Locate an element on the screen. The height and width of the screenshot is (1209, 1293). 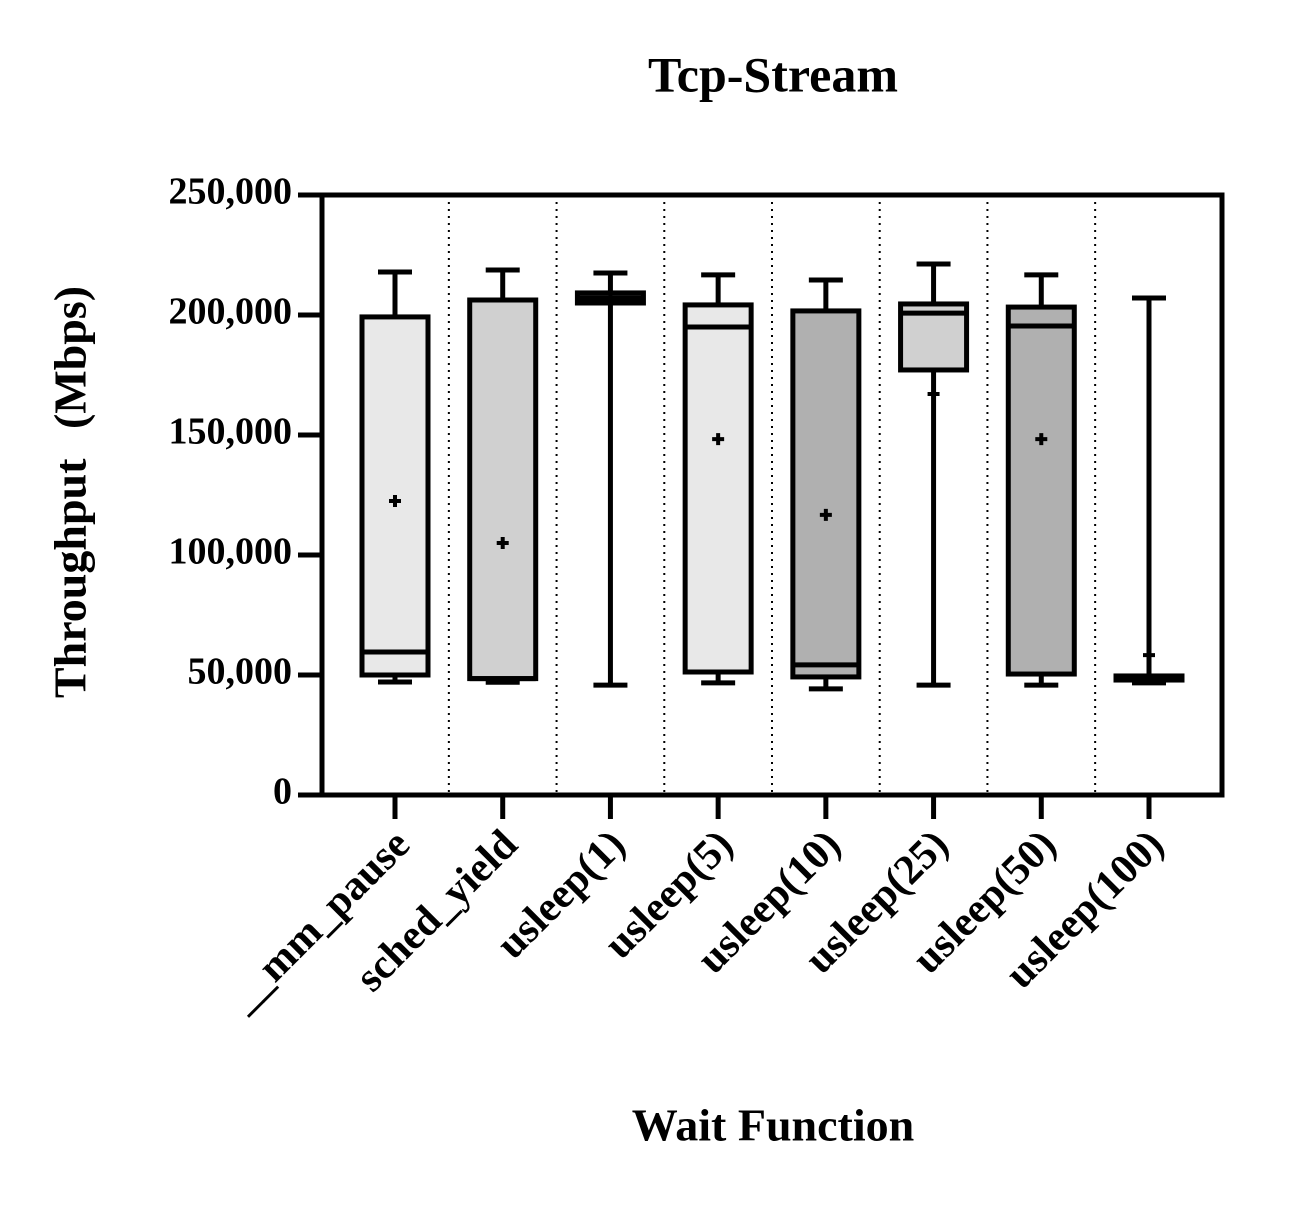
chart-title: Tcp-Stream is located at coordinates (773, 74).